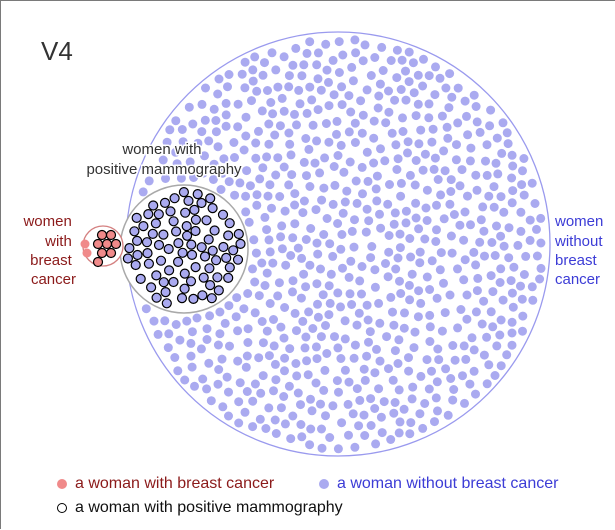  Describe the element at coordinates (164, 159) in the screenshot. I see `positive-mammography-label: women with positive mammography` at that location.